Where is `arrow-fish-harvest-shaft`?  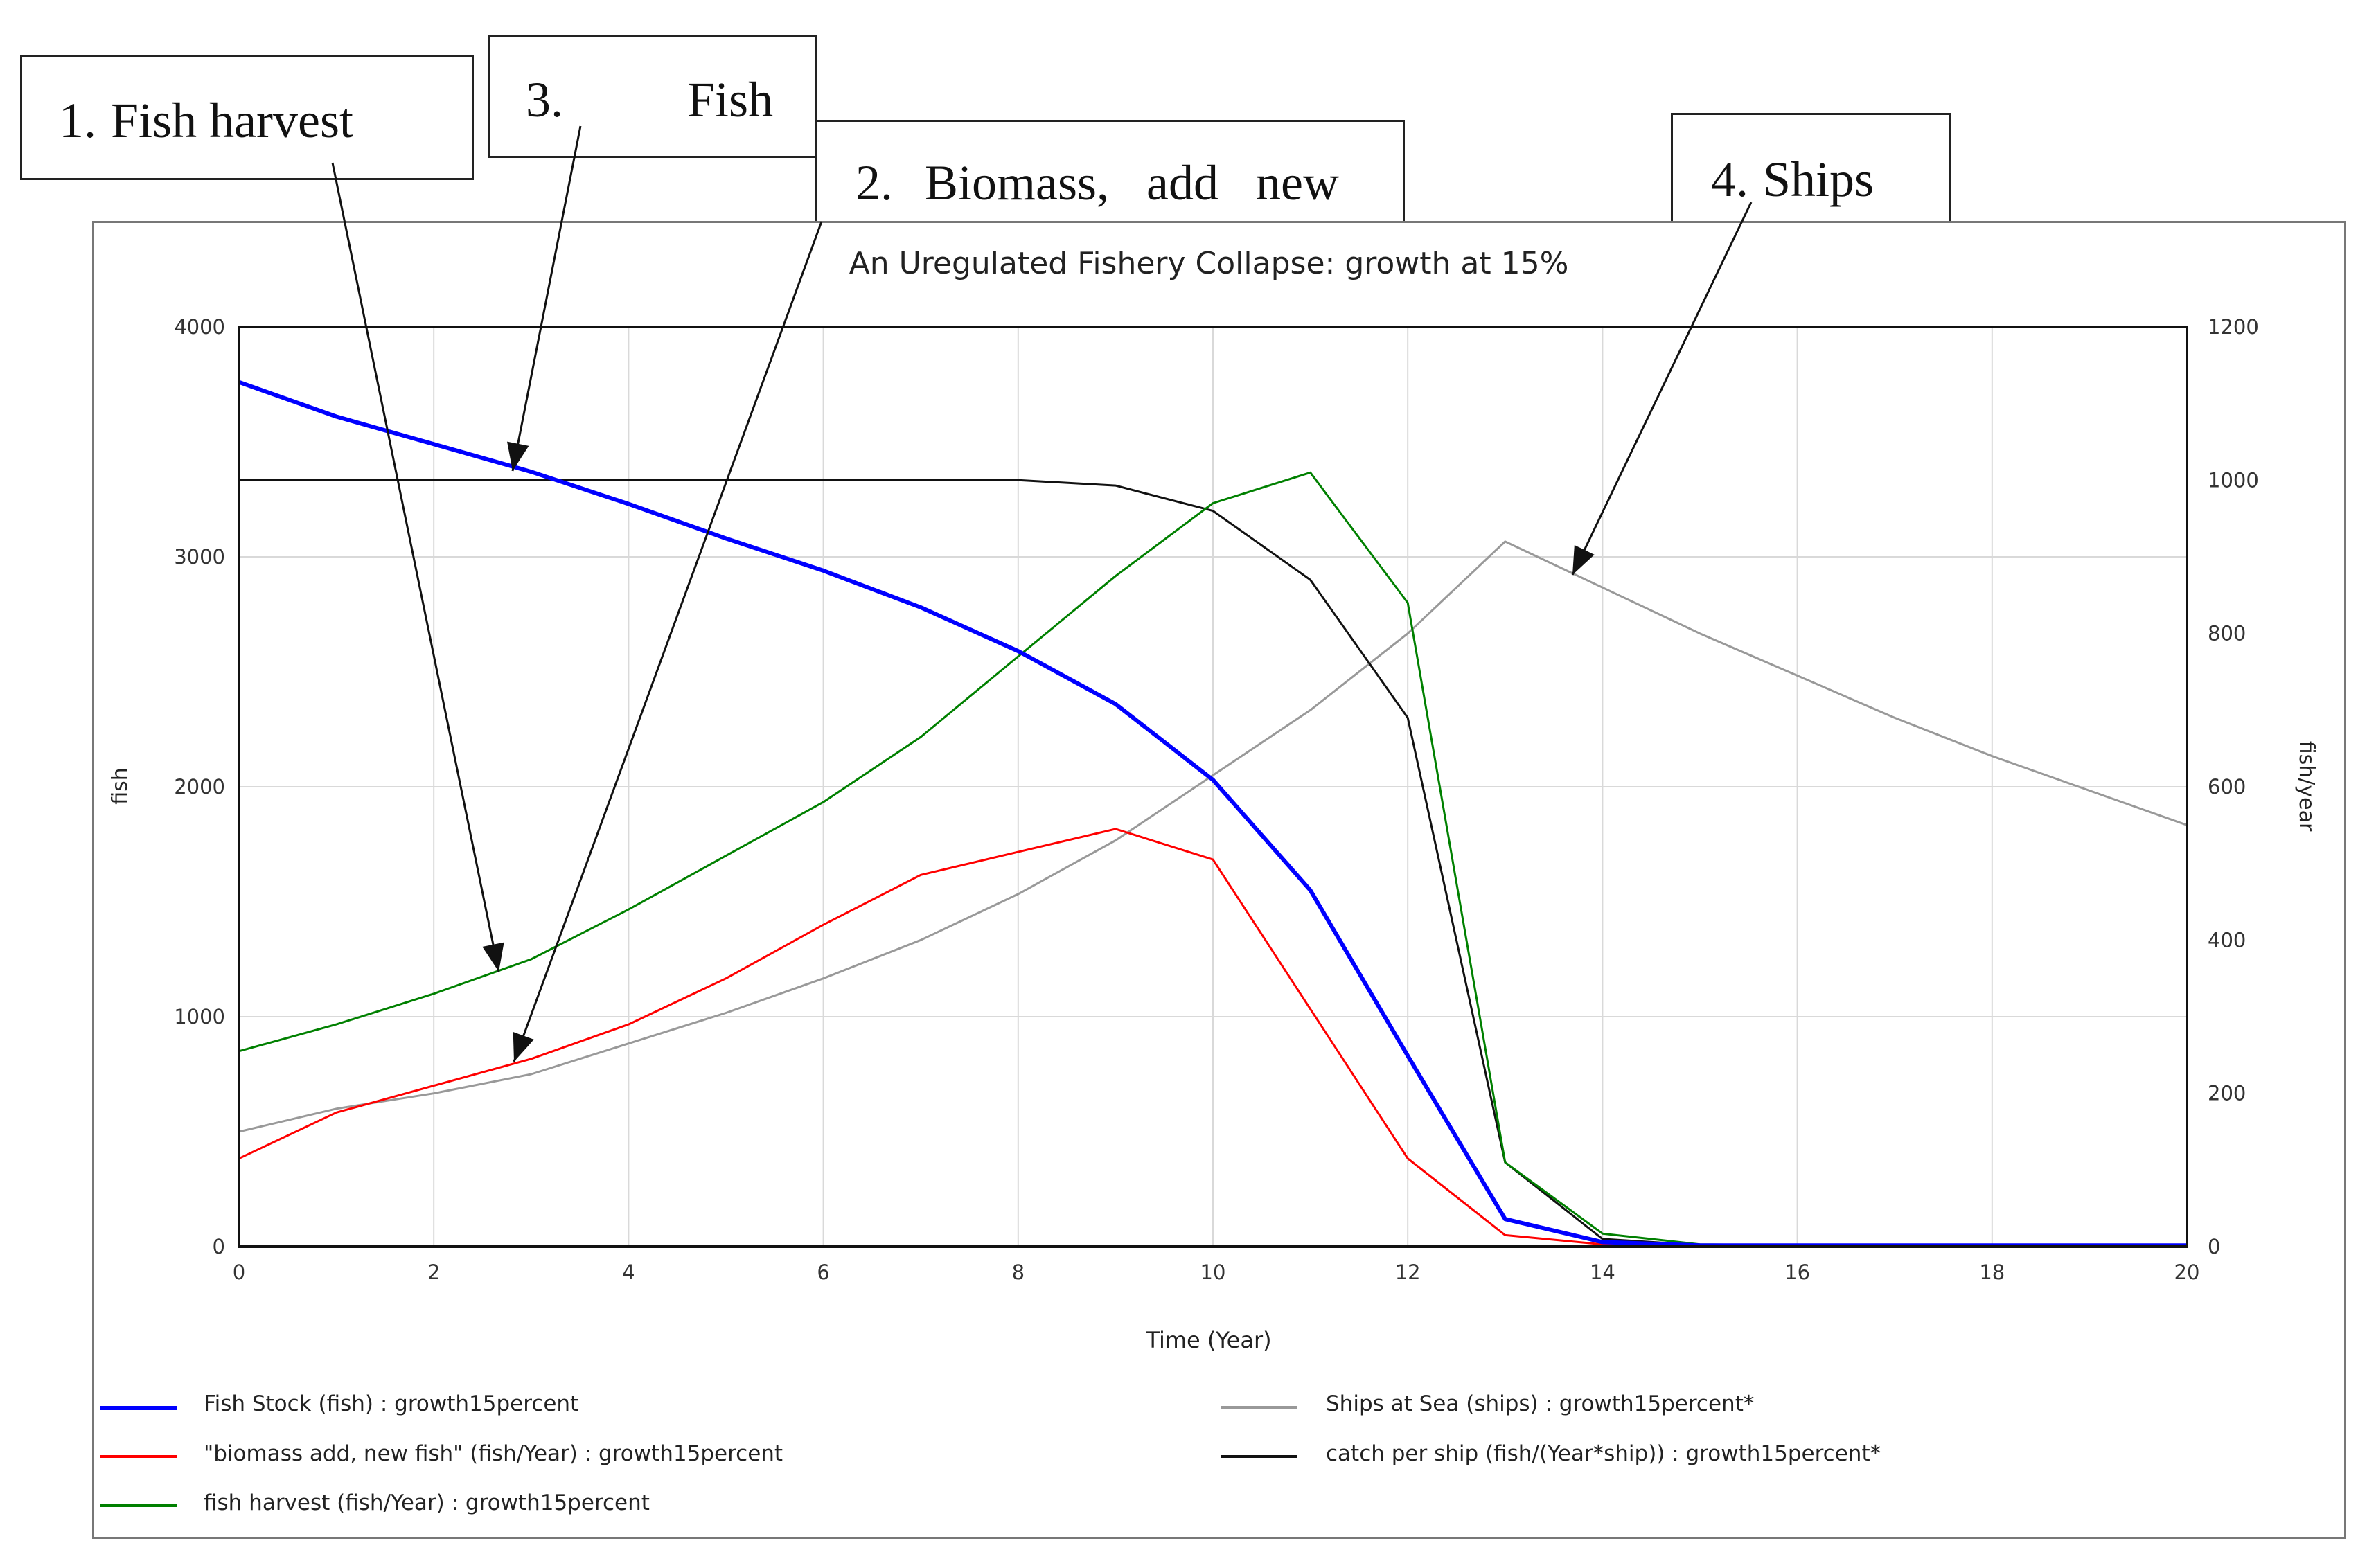
arrow-fish-harvest-shaft is located at coordinates (416, 567).